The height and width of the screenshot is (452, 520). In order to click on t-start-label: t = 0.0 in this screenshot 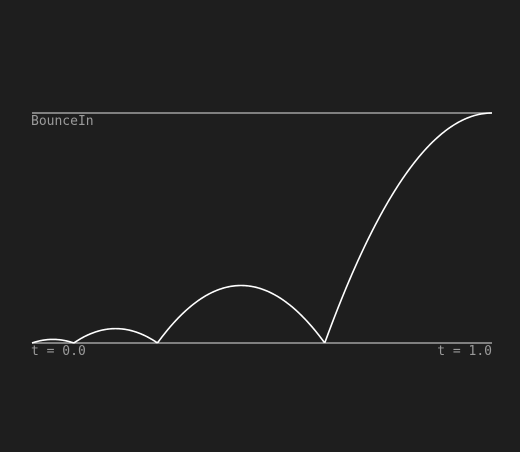, I will do `click(58, 351)`.